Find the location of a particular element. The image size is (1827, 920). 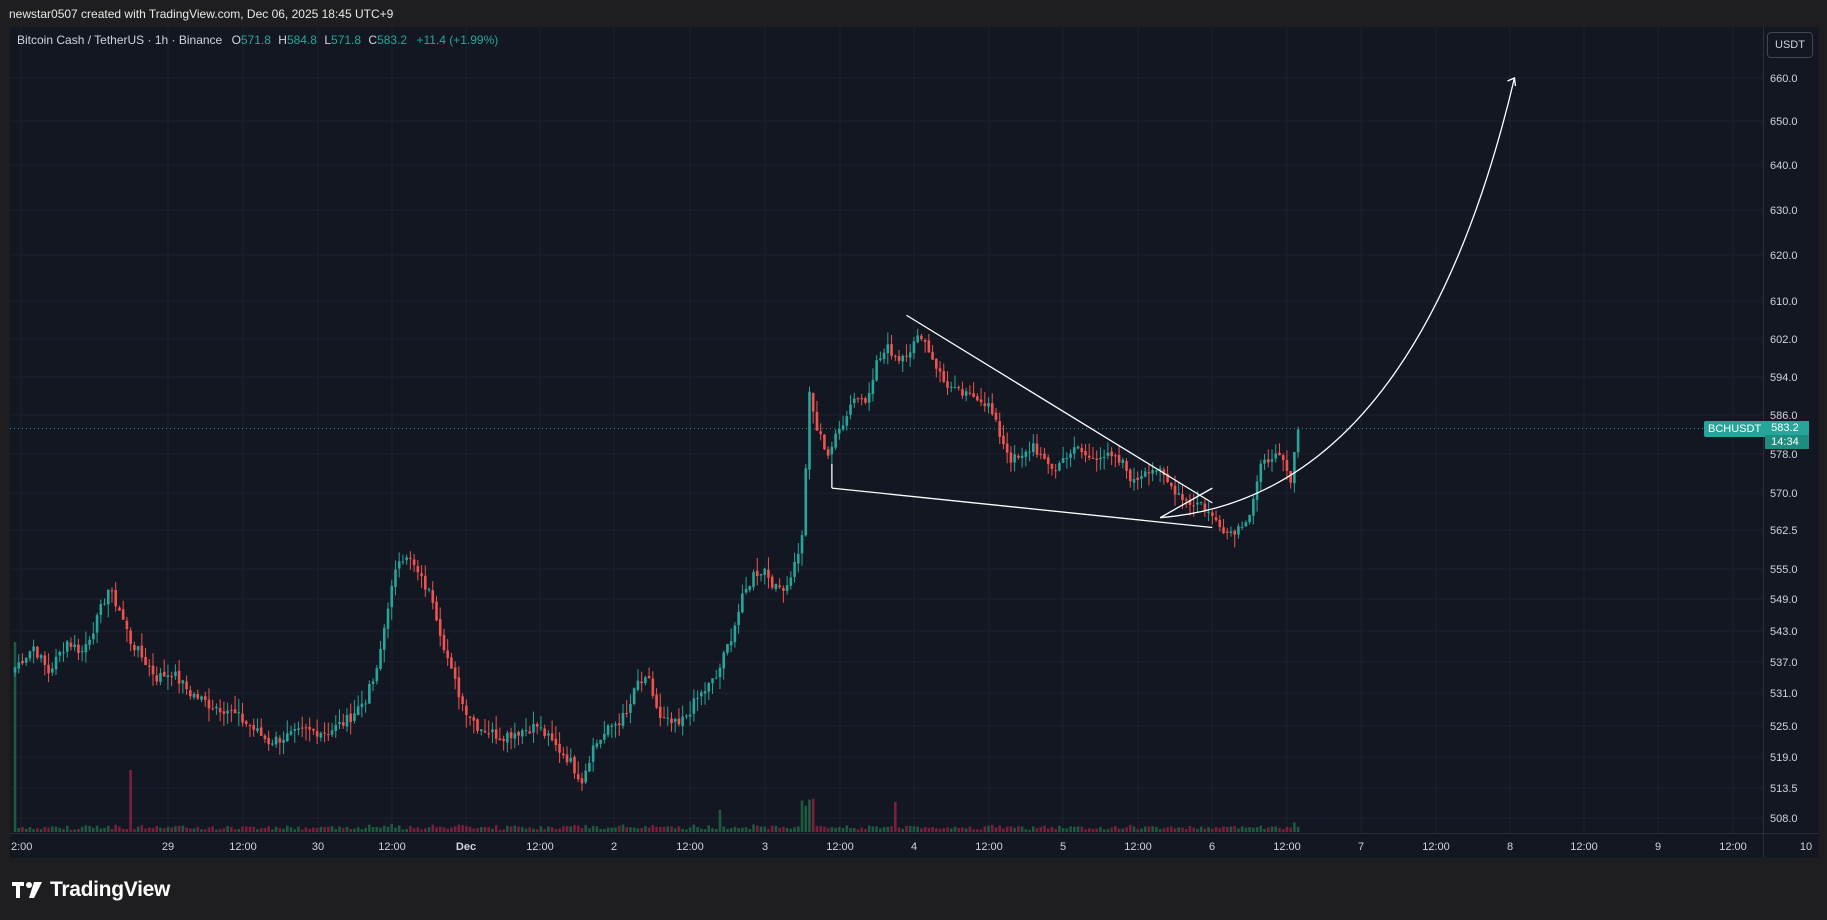

close-label: C is located at coordinates (373, 40).